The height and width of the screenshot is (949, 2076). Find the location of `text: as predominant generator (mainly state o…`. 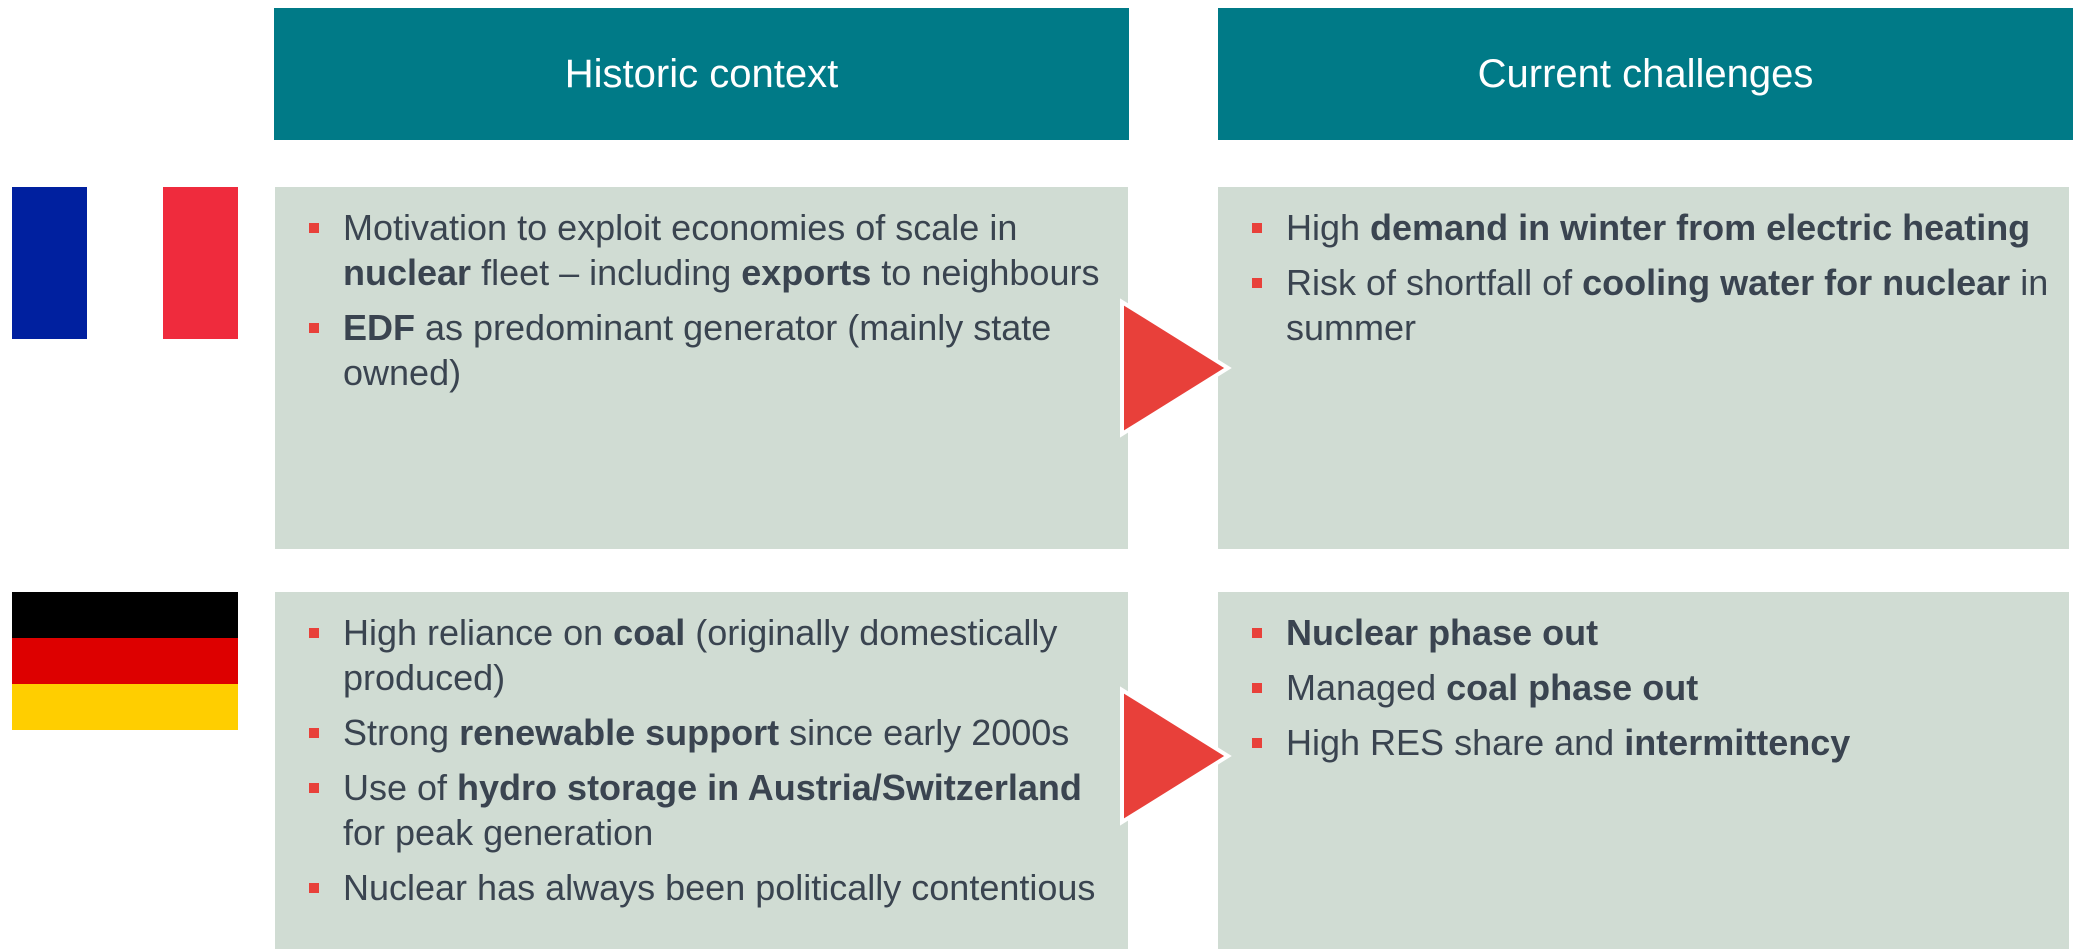

text: as predominant generator (mainly state o… is located at coordinates (697, 350).